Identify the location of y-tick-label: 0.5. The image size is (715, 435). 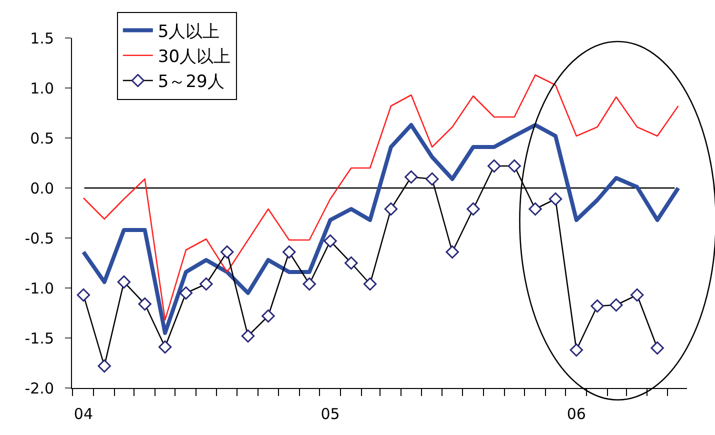
(42, 138).